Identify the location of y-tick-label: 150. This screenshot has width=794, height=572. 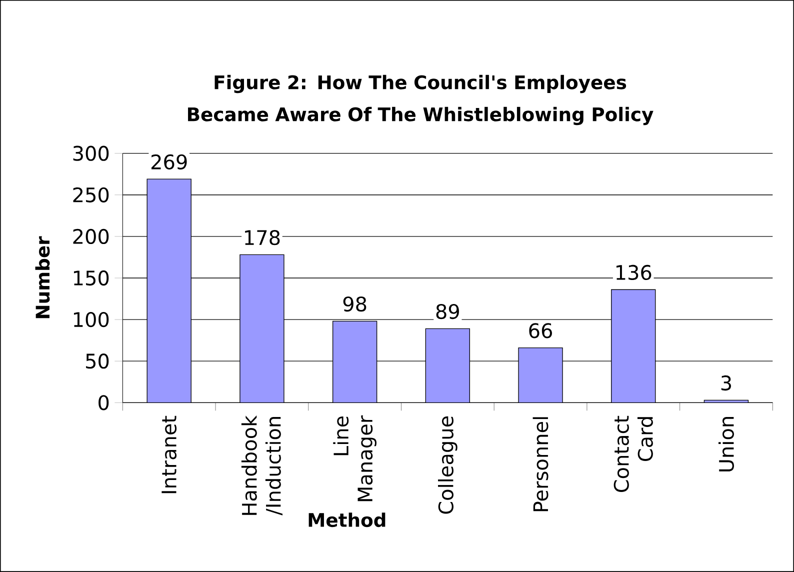
(91, 278).